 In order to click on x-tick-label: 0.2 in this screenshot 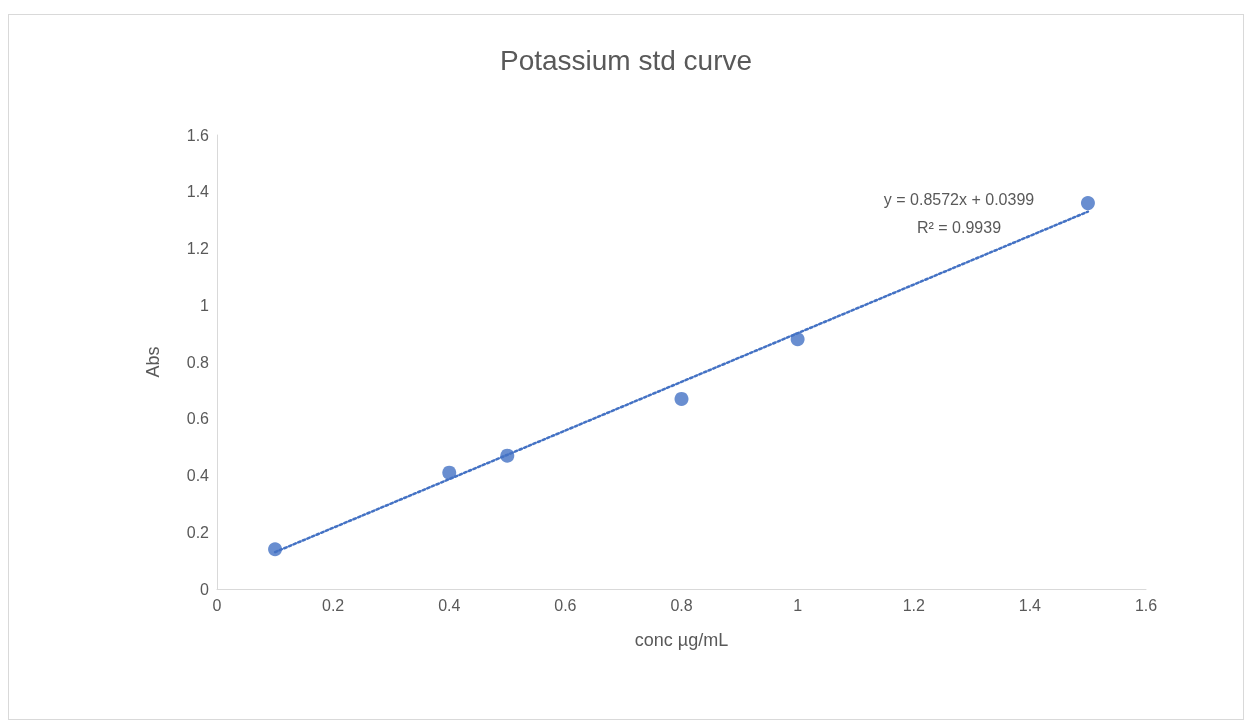, I will do `click(333, 605)`.